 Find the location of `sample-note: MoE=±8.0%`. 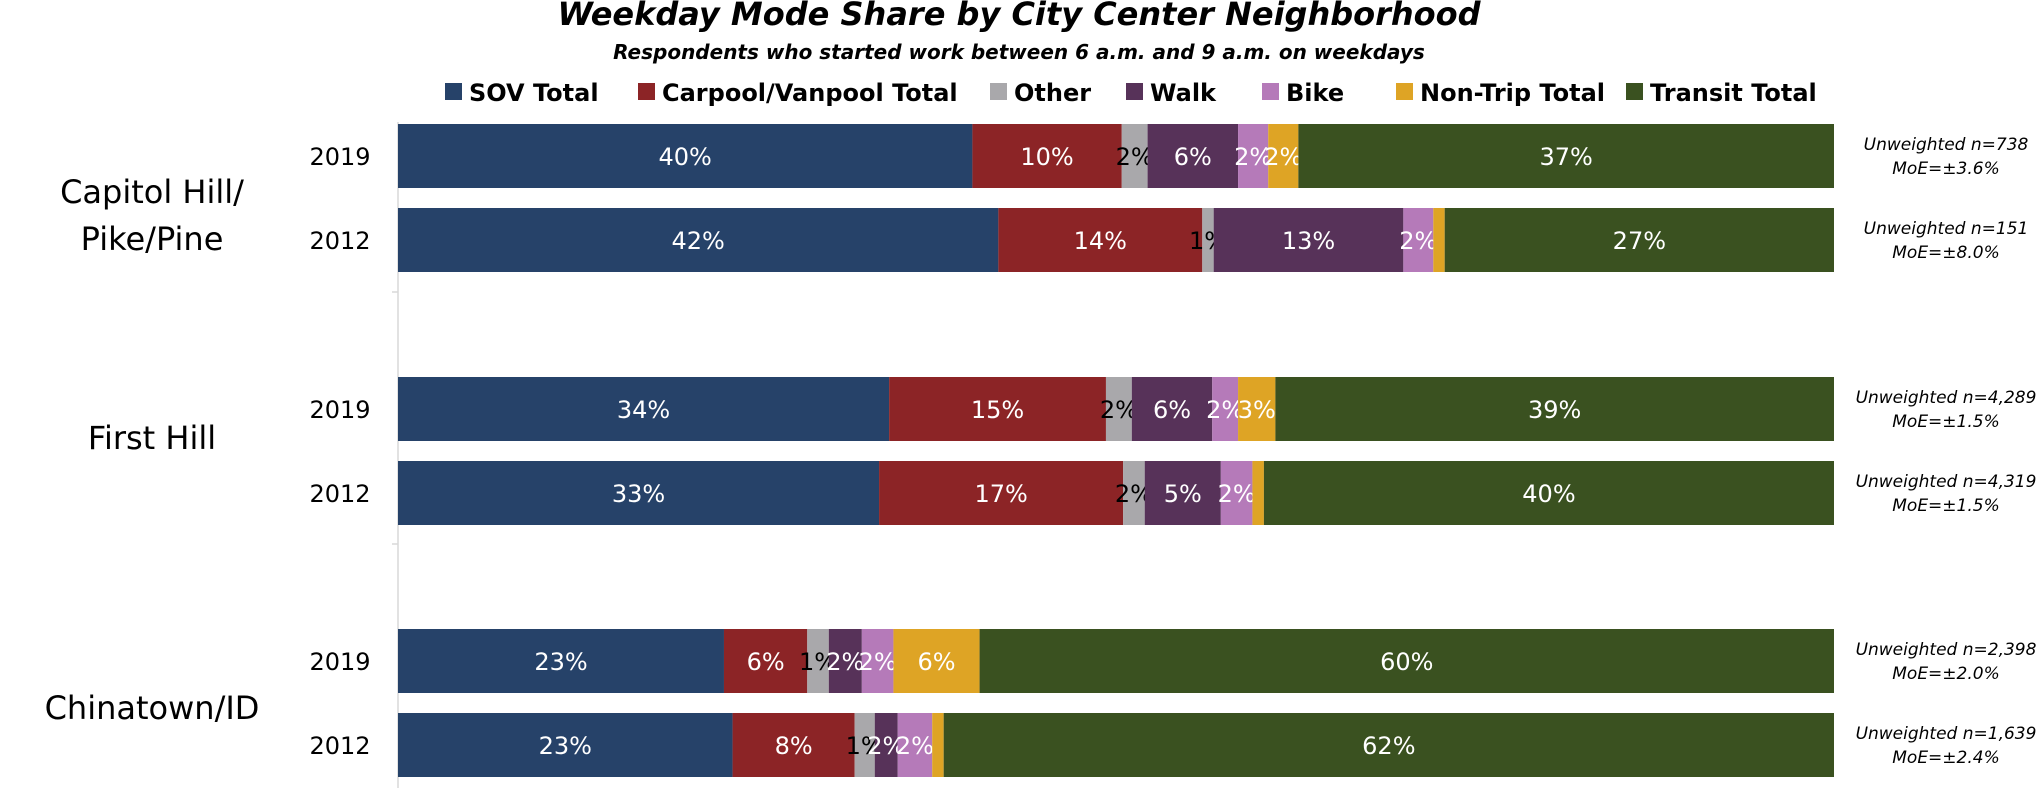

sample-note: MoE=±8.0% is located at coordinates (1946, 253).